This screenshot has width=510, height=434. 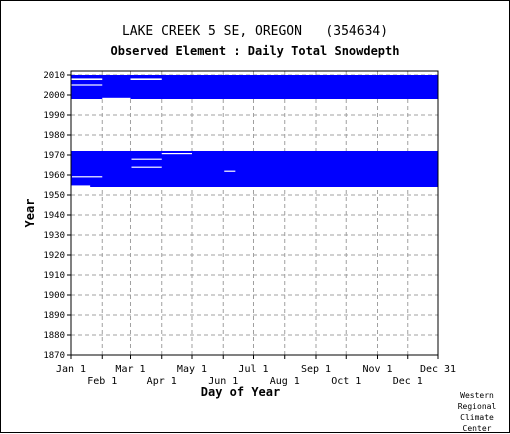 What do you see at coordinates (54, 356) in the screenshot?
I see `y-tick-label: 1870` at bounding box center [54, 356].